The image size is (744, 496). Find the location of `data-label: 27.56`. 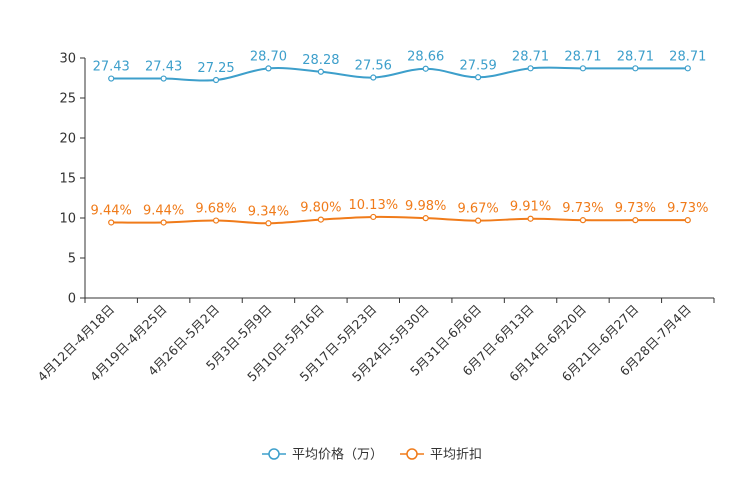

data-label: 27.56 is located at coordinates (373, 66).